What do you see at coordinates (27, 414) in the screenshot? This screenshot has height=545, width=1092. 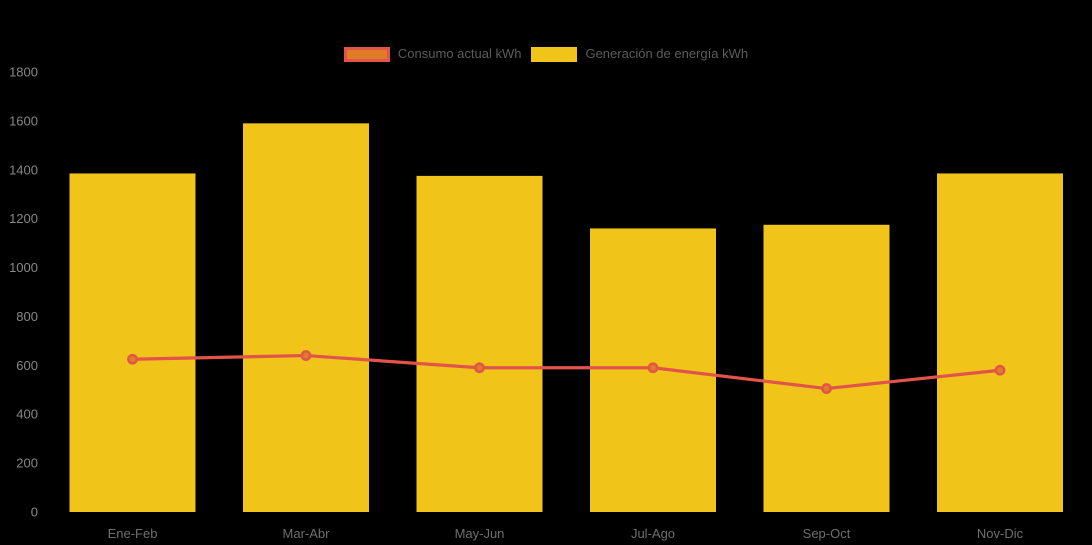 I see `y-axis-tick-label: 400` at bounding box center [27, 414].